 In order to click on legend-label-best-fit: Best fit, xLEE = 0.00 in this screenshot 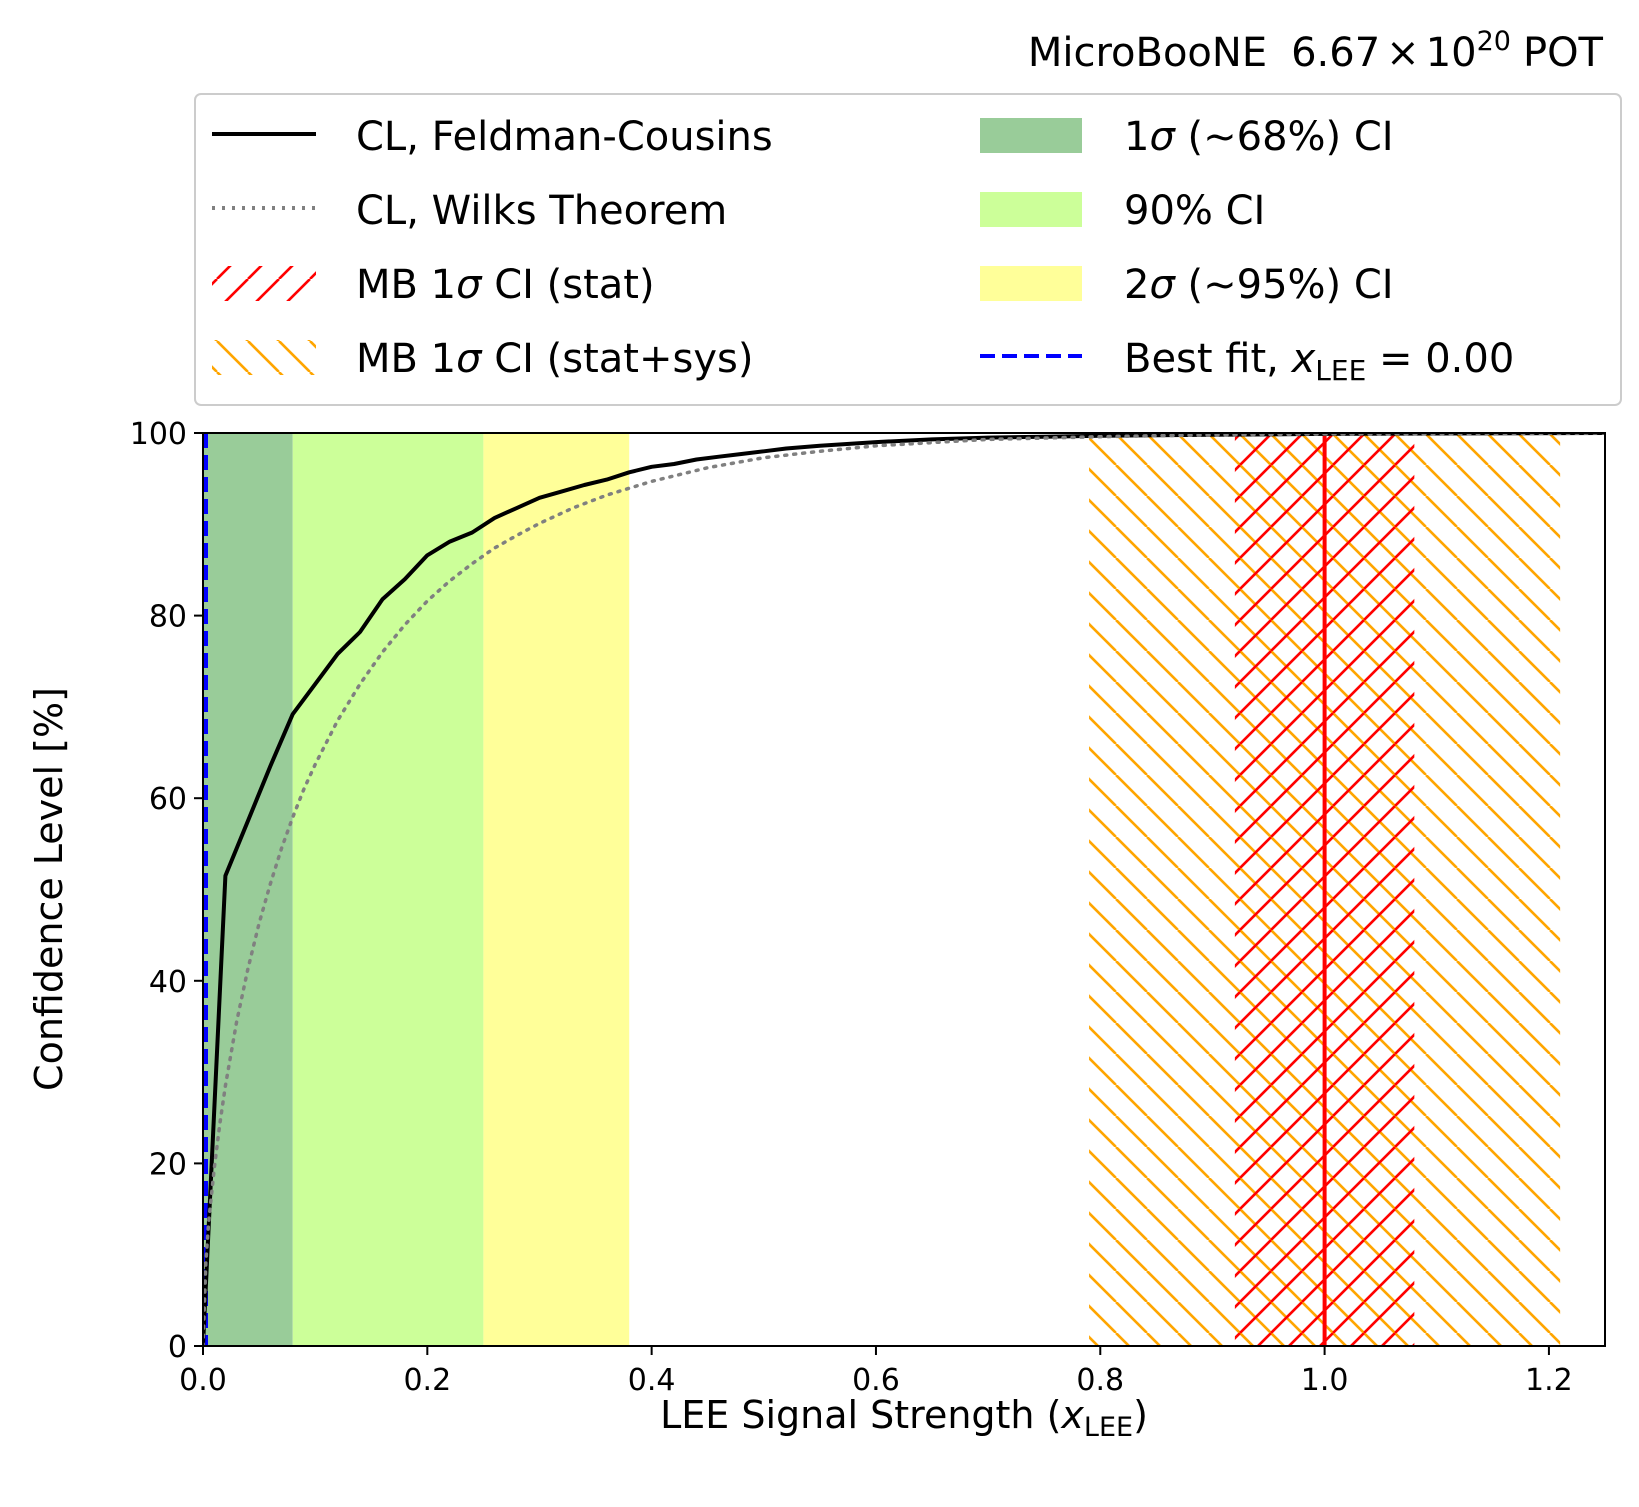, I will do `click(1319, 361)`.